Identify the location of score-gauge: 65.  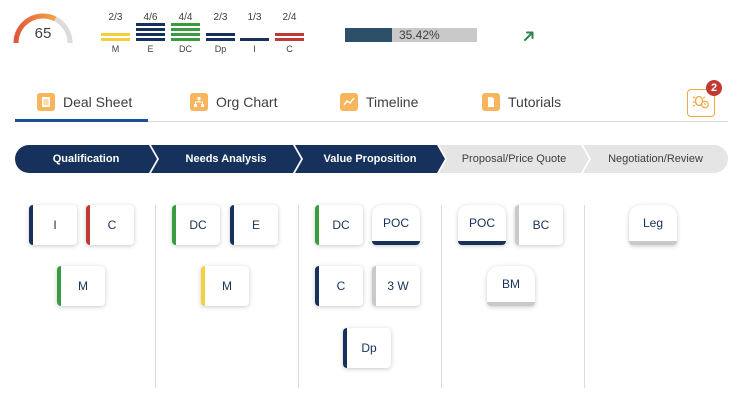
(43, 29).